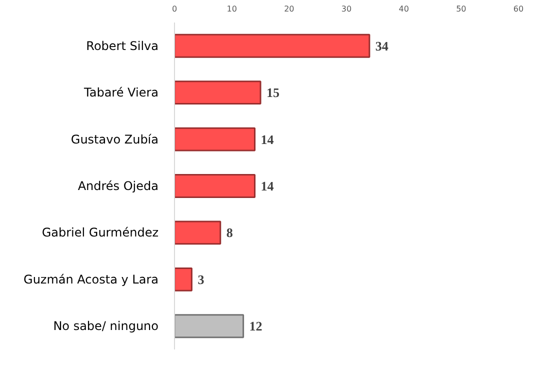  I want to click on data-label: 3, so click(201, 279).